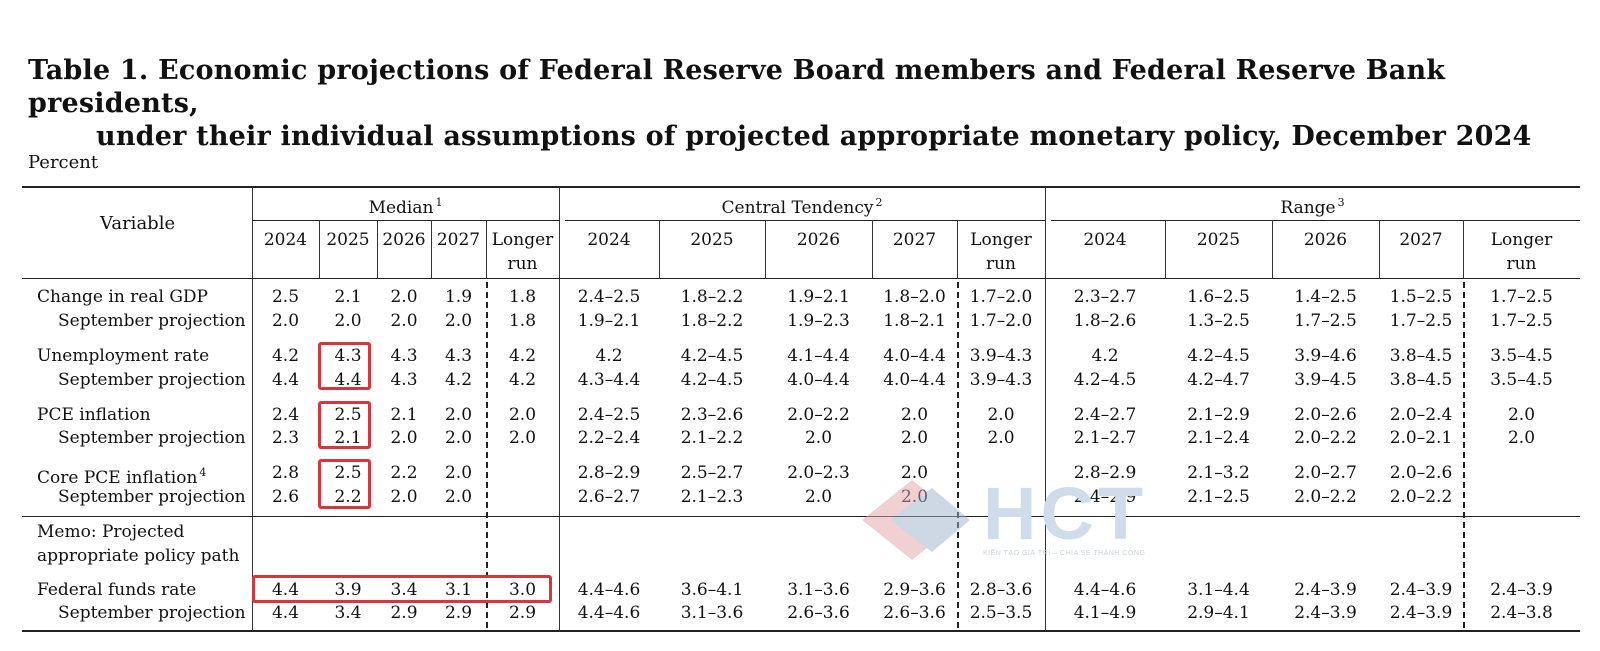 The height and width of the screenshot is (651, 1600). What do you see at coordinates (1105, 415) in the screenshot?
I see `table-cell: 2.4–2.7` at bounding box center [1105, 415].